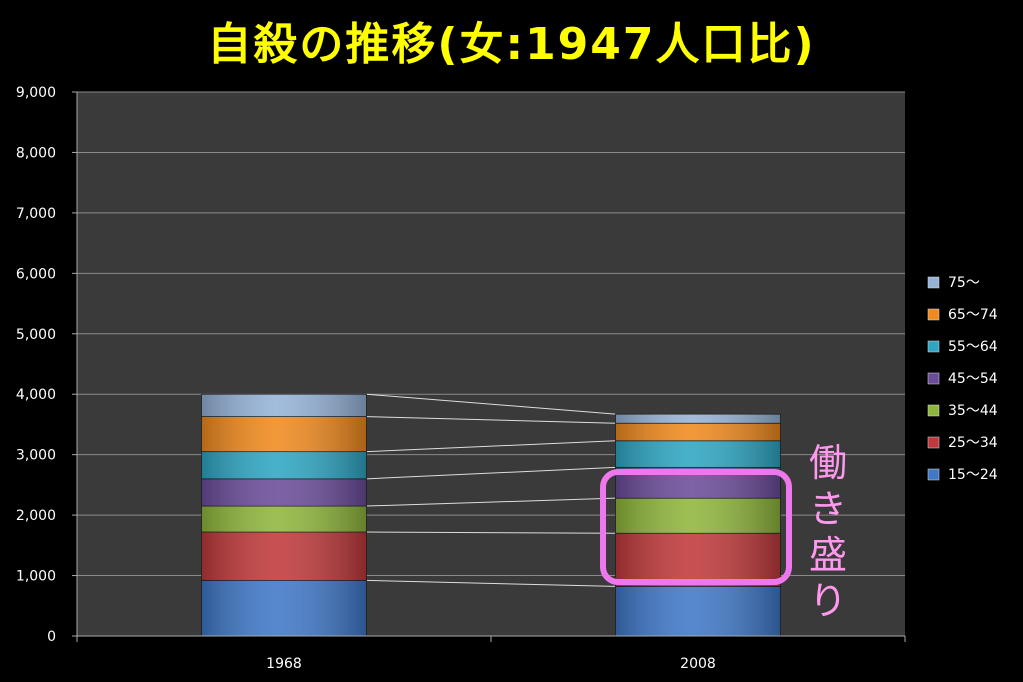 This screenshot has width=1023, height=682. I want to click on annotation-label: 働き盛り, so click(827, 532).